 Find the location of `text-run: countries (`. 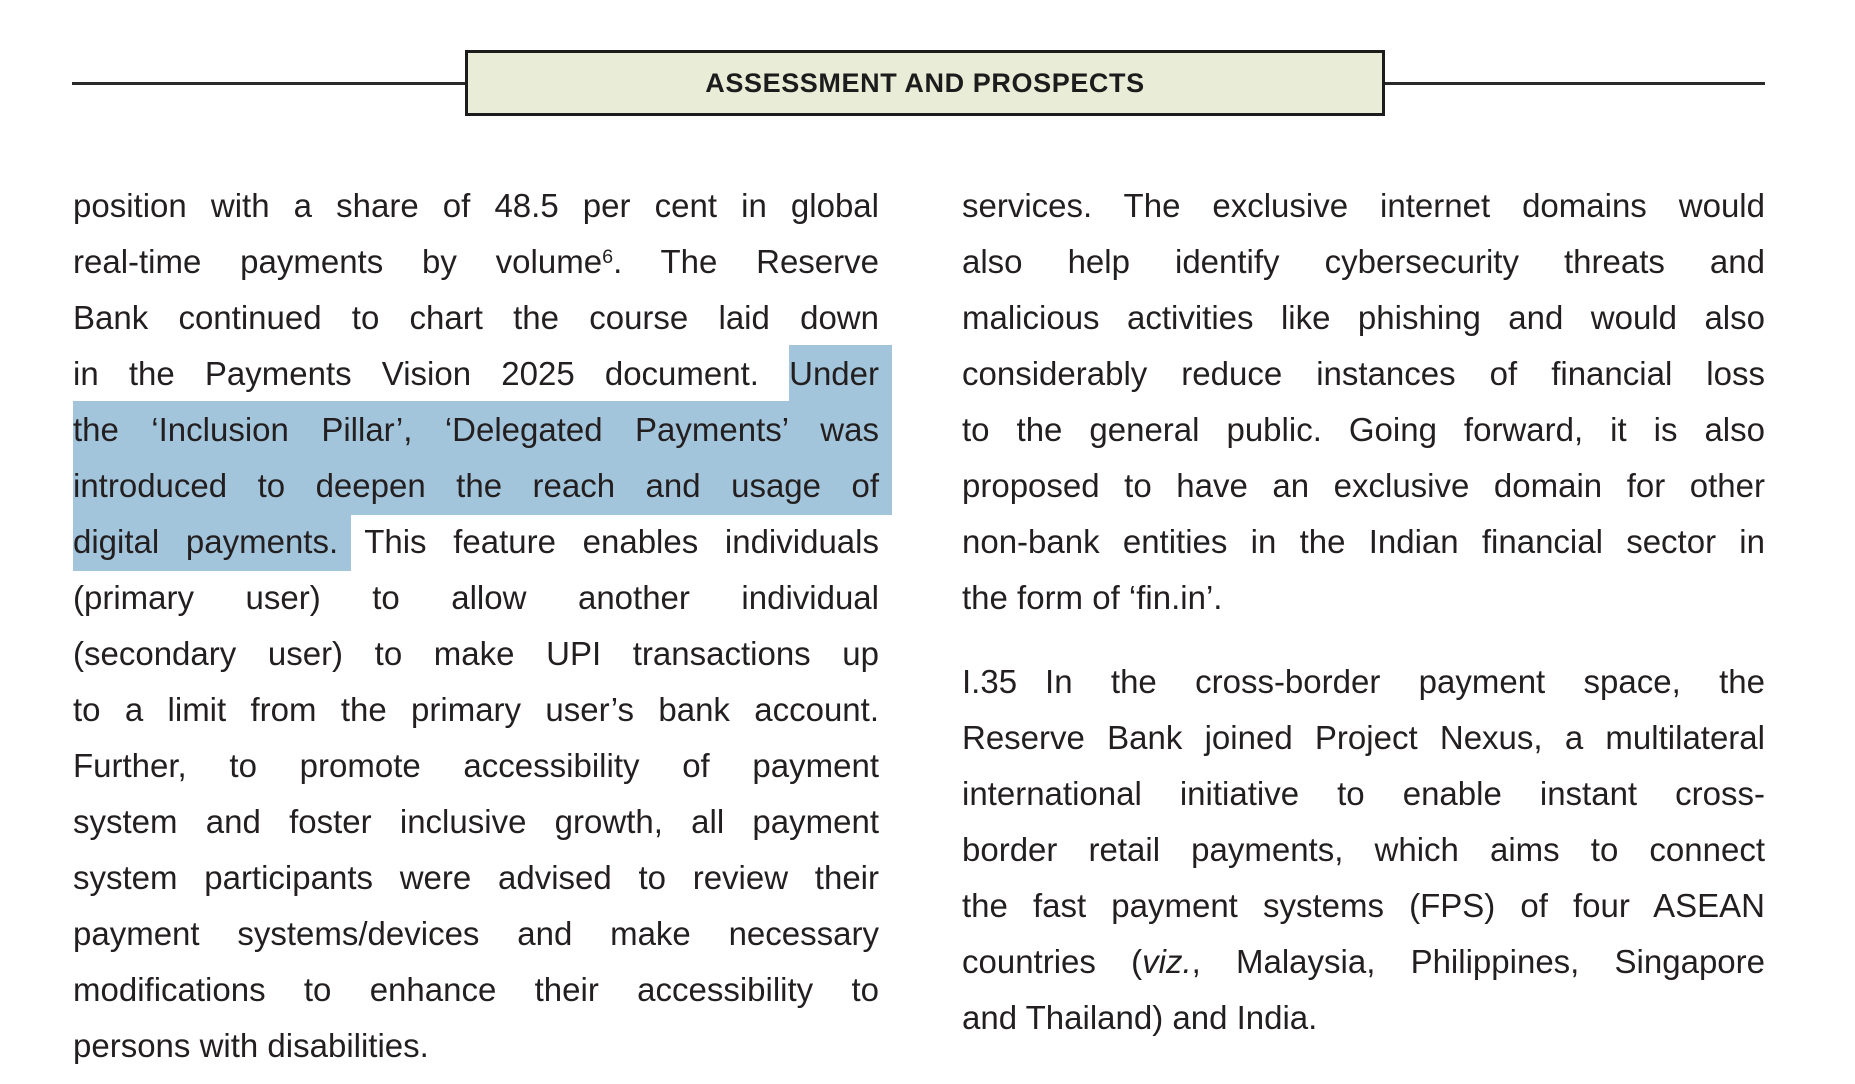

text-run: countries ( is located at coordinates (1052, 961).